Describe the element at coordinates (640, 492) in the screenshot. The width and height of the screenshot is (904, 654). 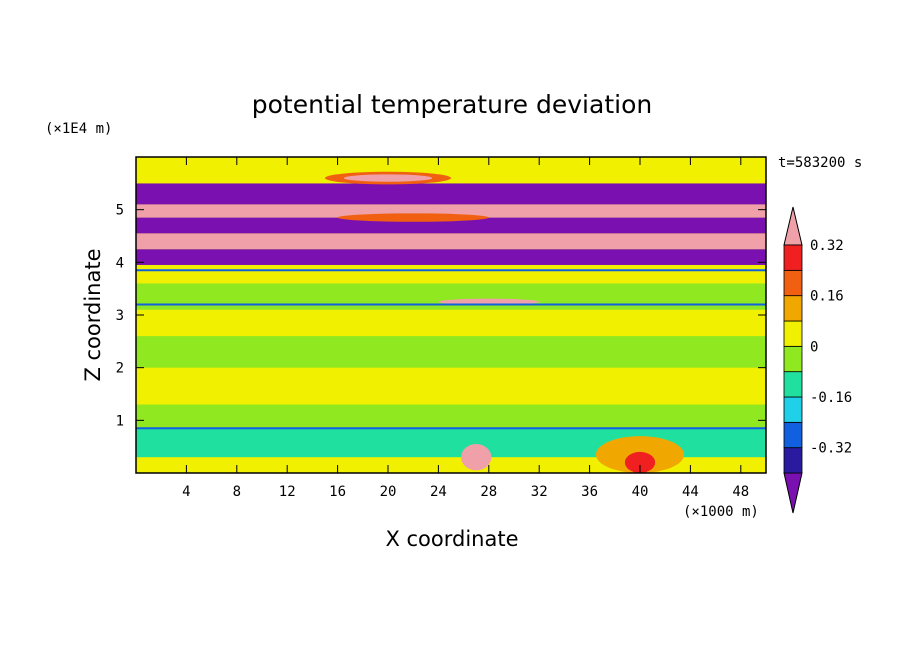
I see `x-tick-label-9: 40` at that location.